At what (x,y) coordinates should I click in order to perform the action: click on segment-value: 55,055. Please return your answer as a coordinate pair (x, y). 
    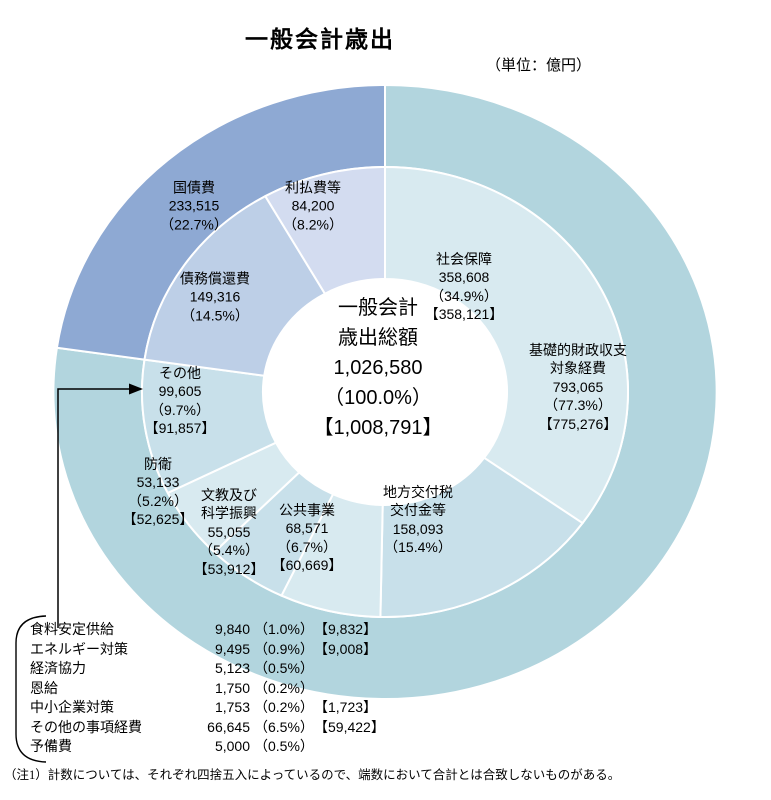
    Looking at the image, I should click on (229, 531).